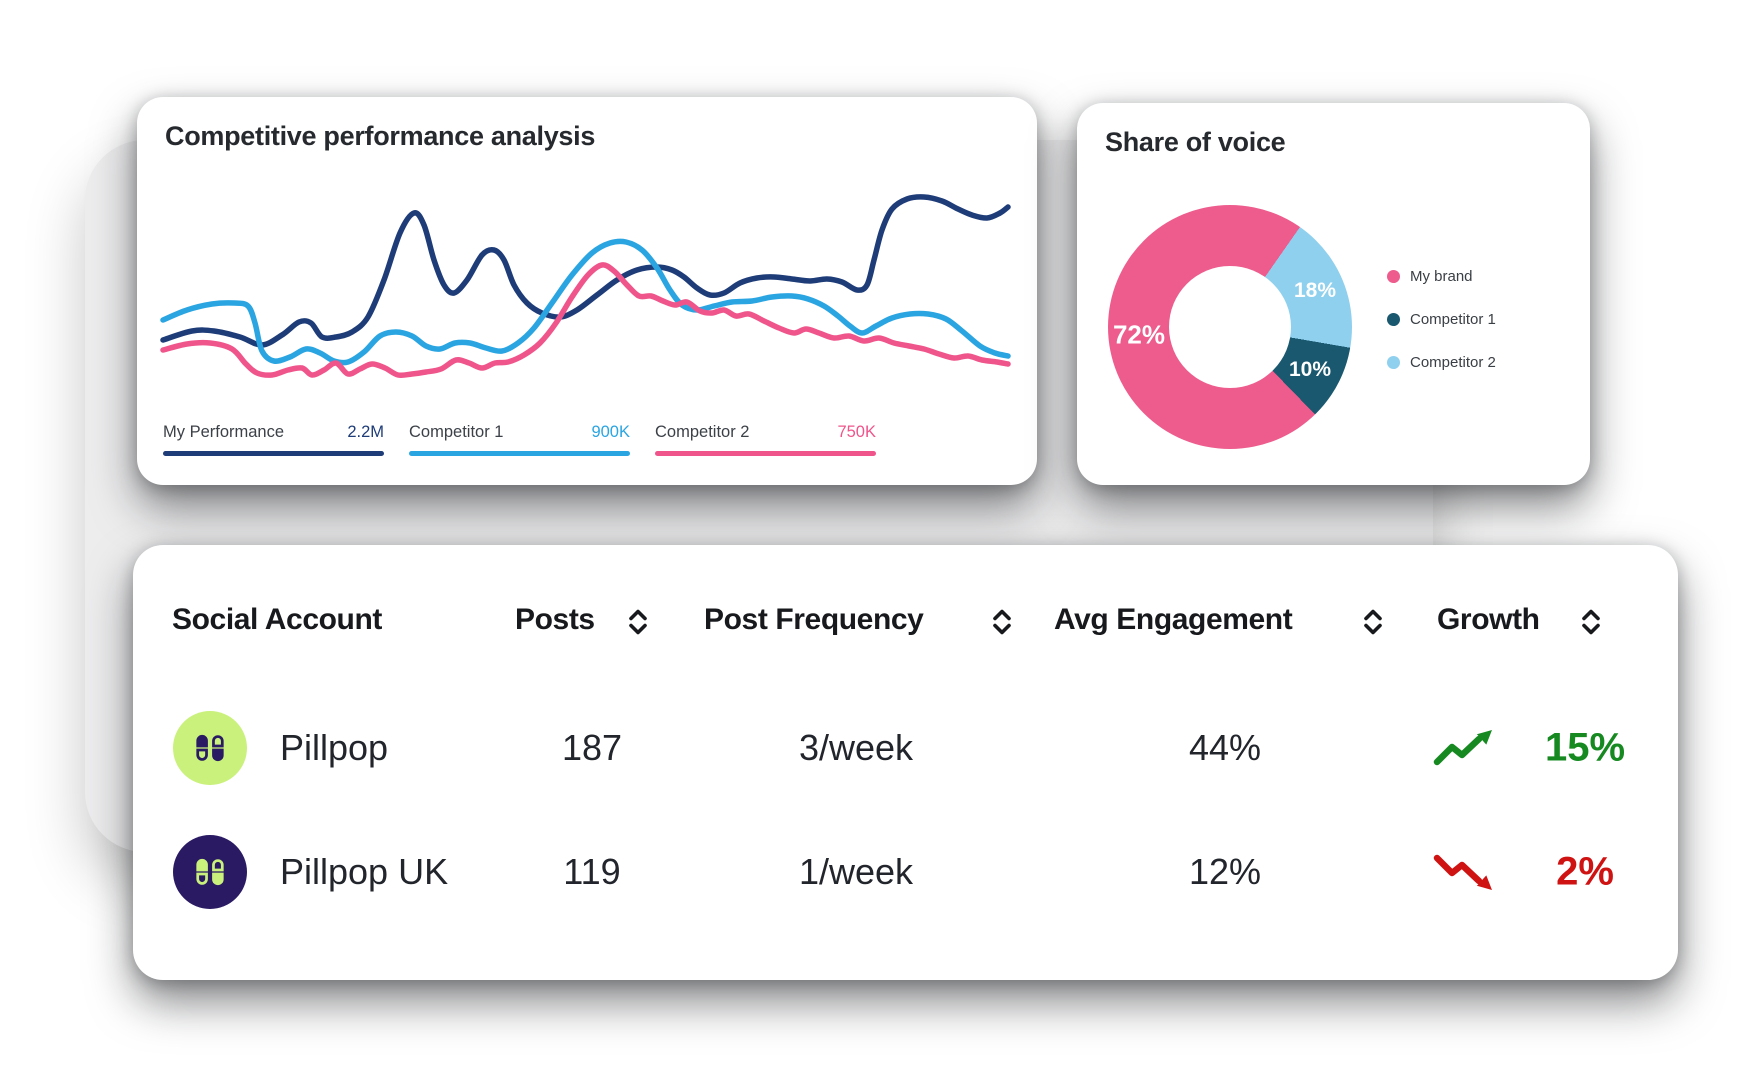 The width and height of the screenshot is (1740, 1073). What do you see at coordinates (1173, 619) in the screenshot?
I see `column-header-avg-engagement: Avg Engagement` at bounding box center [1173, 619].